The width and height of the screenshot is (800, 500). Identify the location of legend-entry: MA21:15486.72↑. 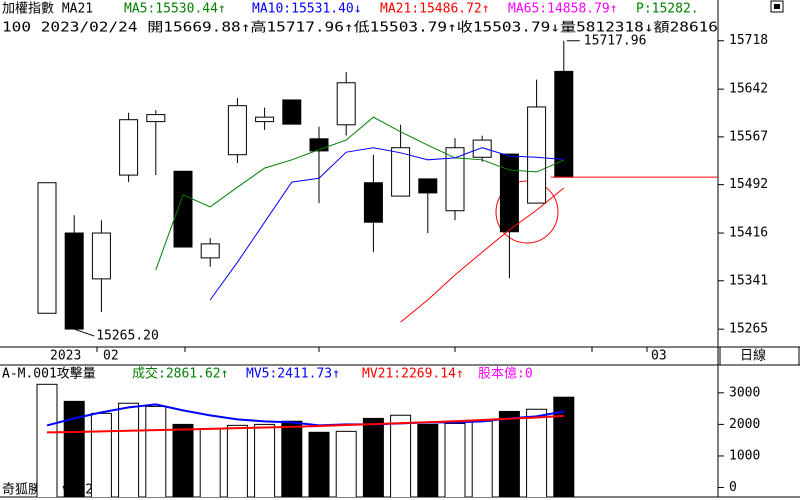
(435, 9).